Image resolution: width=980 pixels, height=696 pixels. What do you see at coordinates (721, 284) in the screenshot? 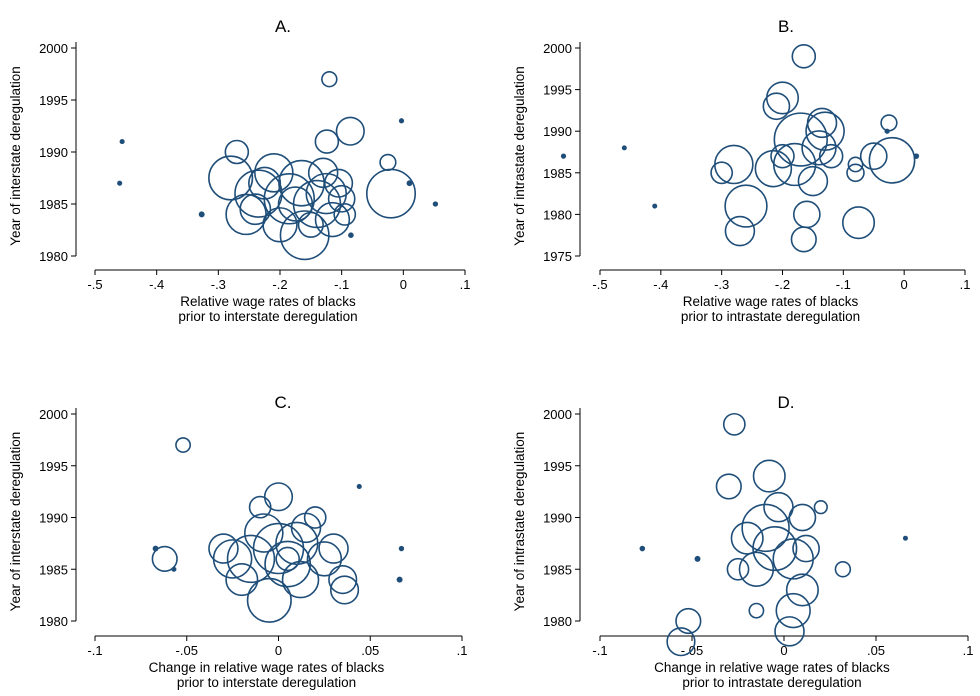
I see `x-tick-label: -.3` at bounding box center [721, 284].